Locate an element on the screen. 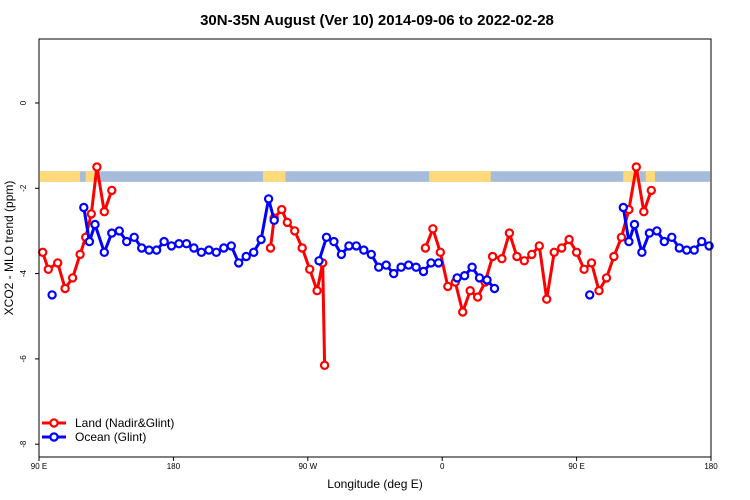  x-tick-label: 90 W is located at coordinates (307, 466).